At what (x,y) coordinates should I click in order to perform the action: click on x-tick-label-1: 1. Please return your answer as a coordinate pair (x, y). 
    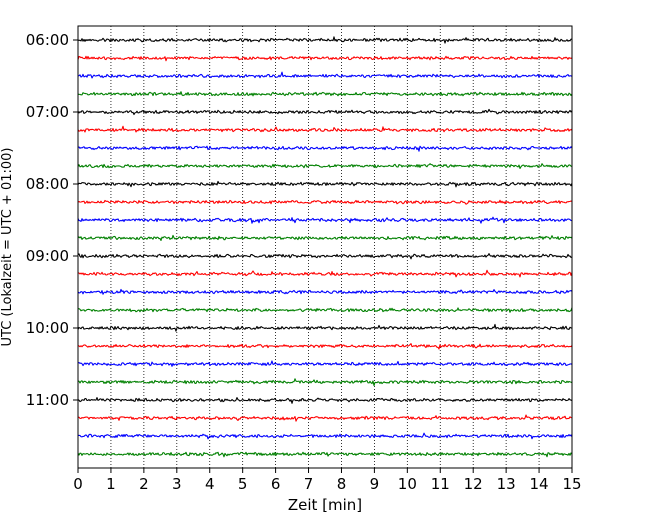
    Looking at the image, I should click on (111, 484).